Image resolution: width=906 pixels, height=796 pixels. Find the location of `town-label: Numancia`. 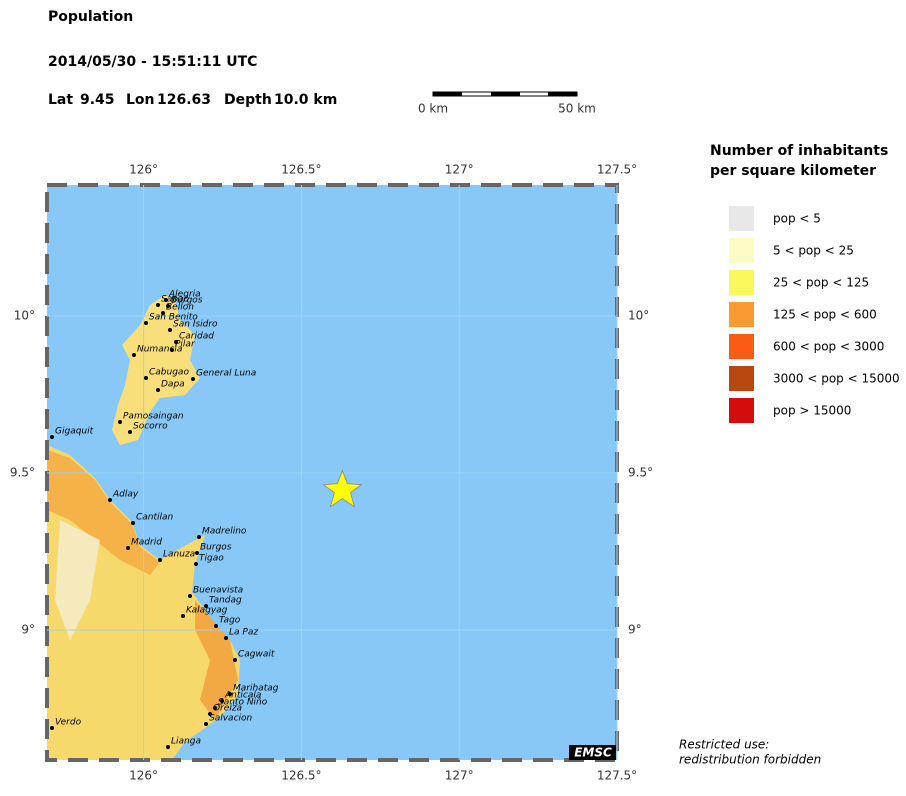

town-label: Numancia is located at coordinates (159, 350).